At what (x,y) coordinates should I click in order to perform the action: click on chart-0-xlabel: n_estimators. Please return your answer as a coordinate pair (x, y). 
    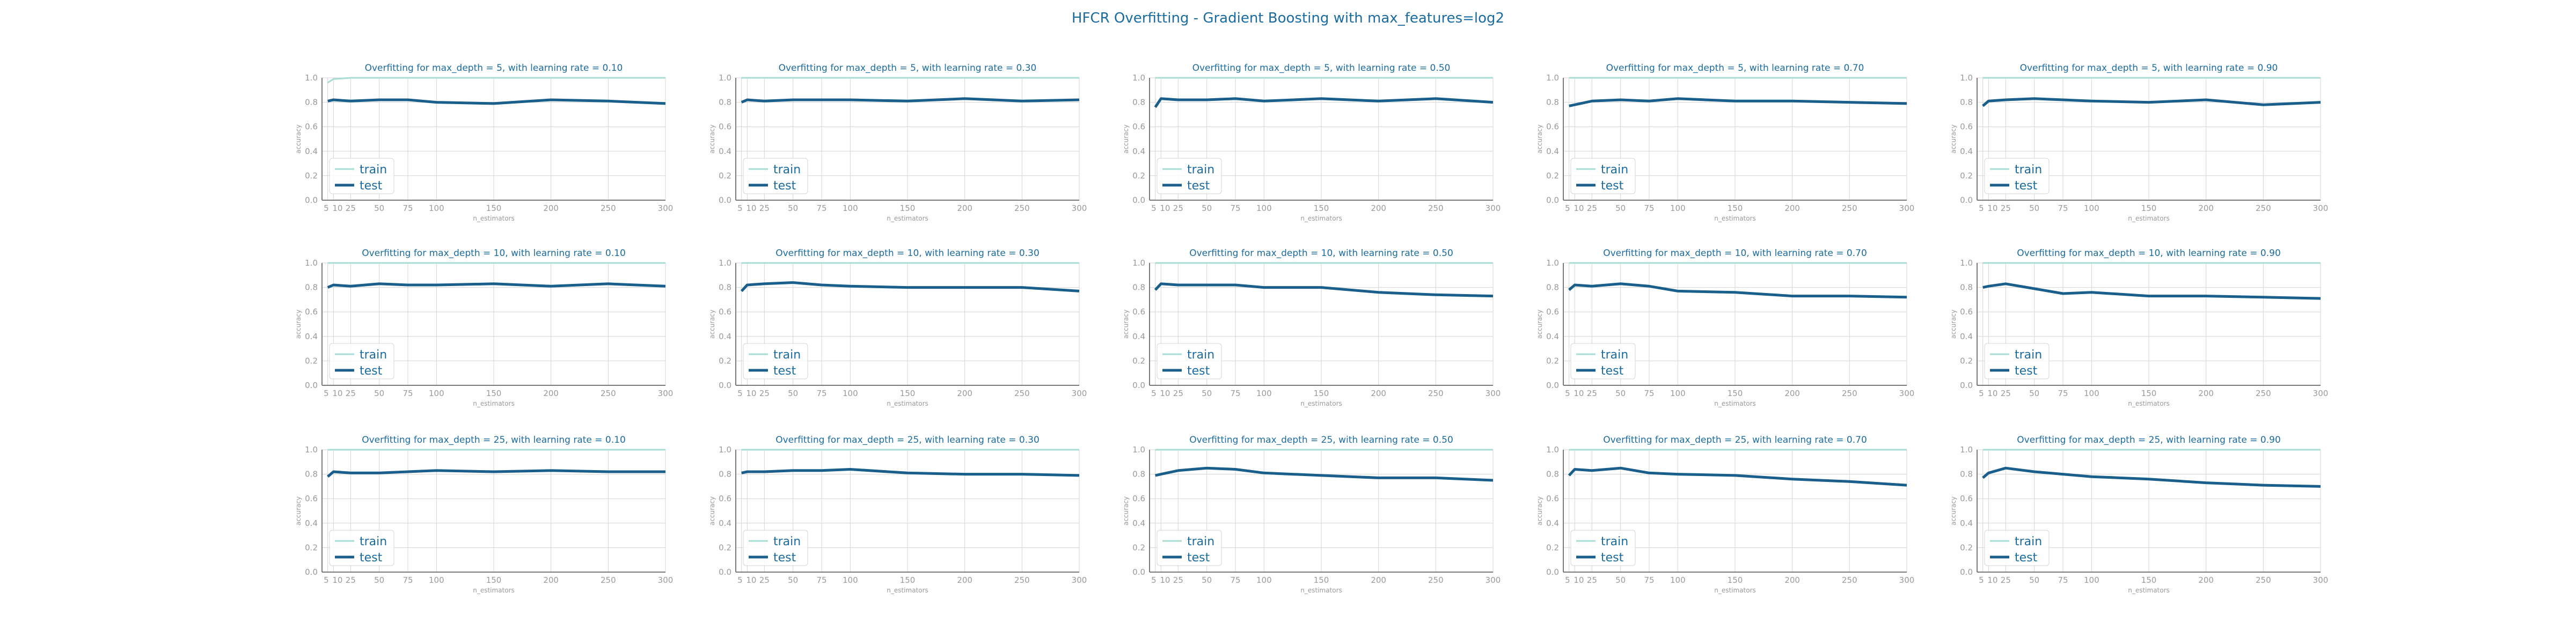
    Looking at the image, I should click on (494, 218).